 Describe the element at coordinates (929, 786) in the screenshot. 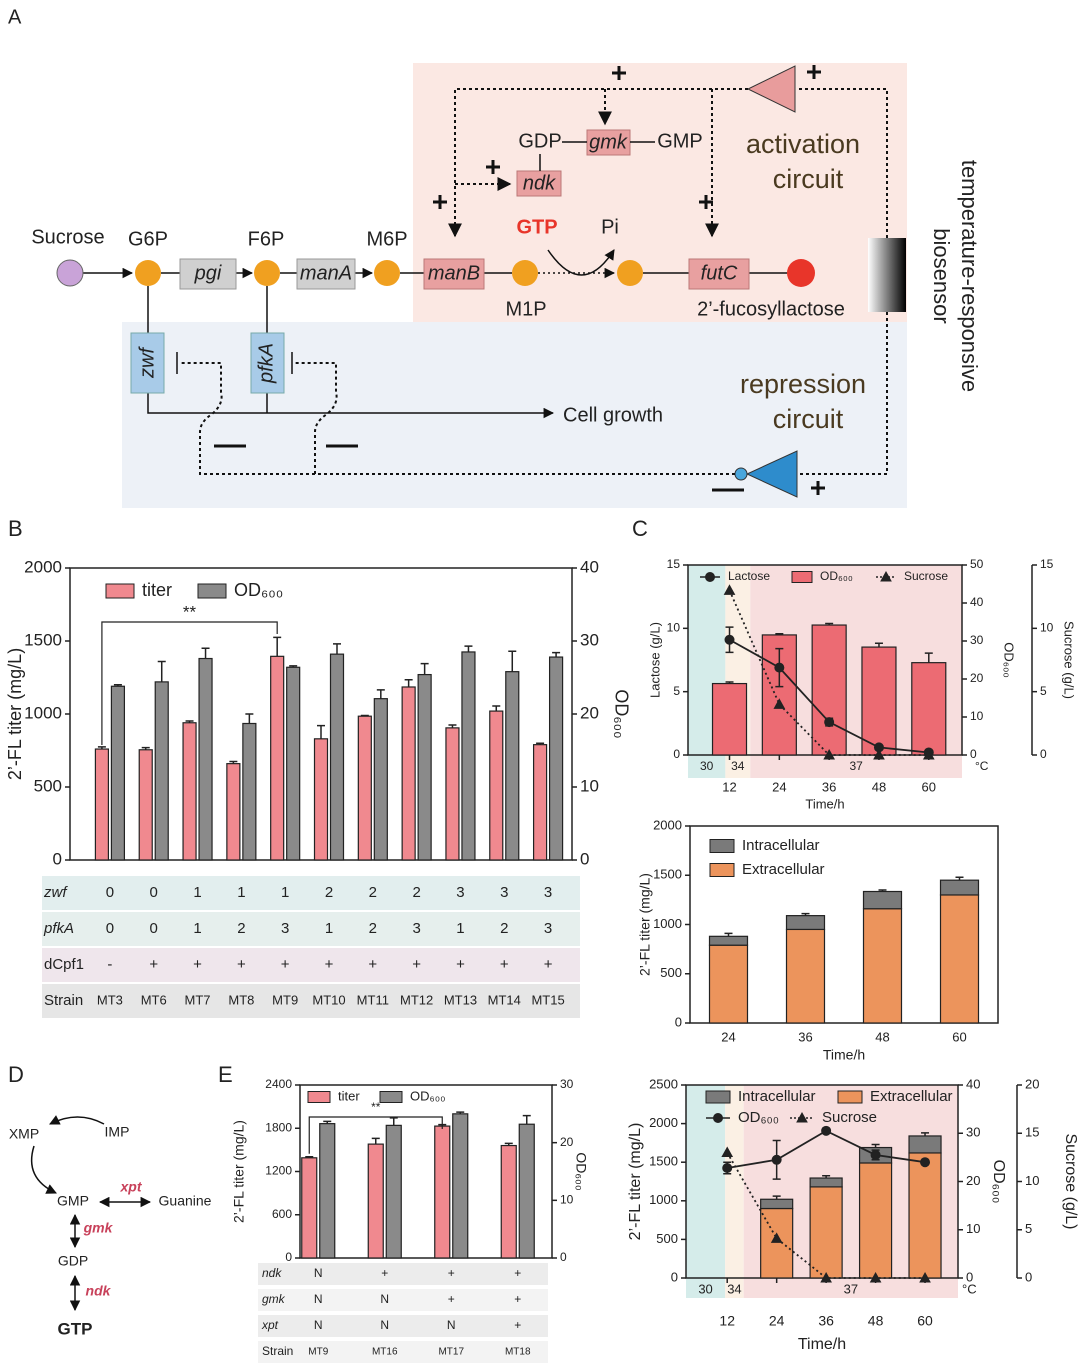

I see `x-tick-label: 60` at that location.